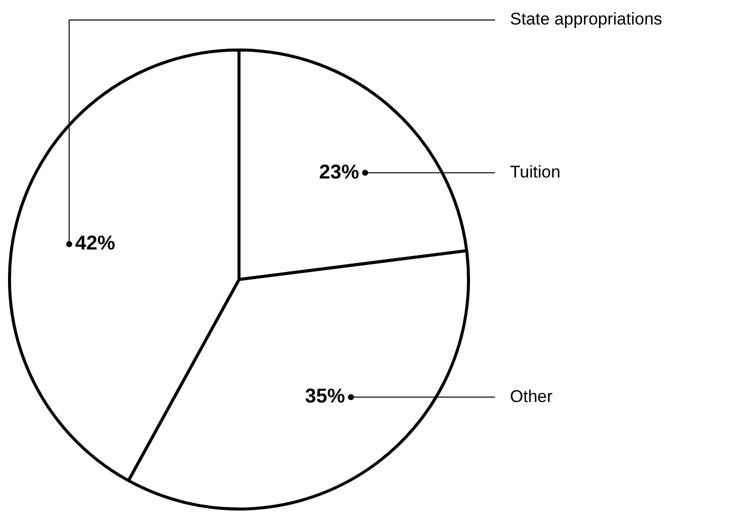  I want to click on data-label: 42%, so click(95, 243).